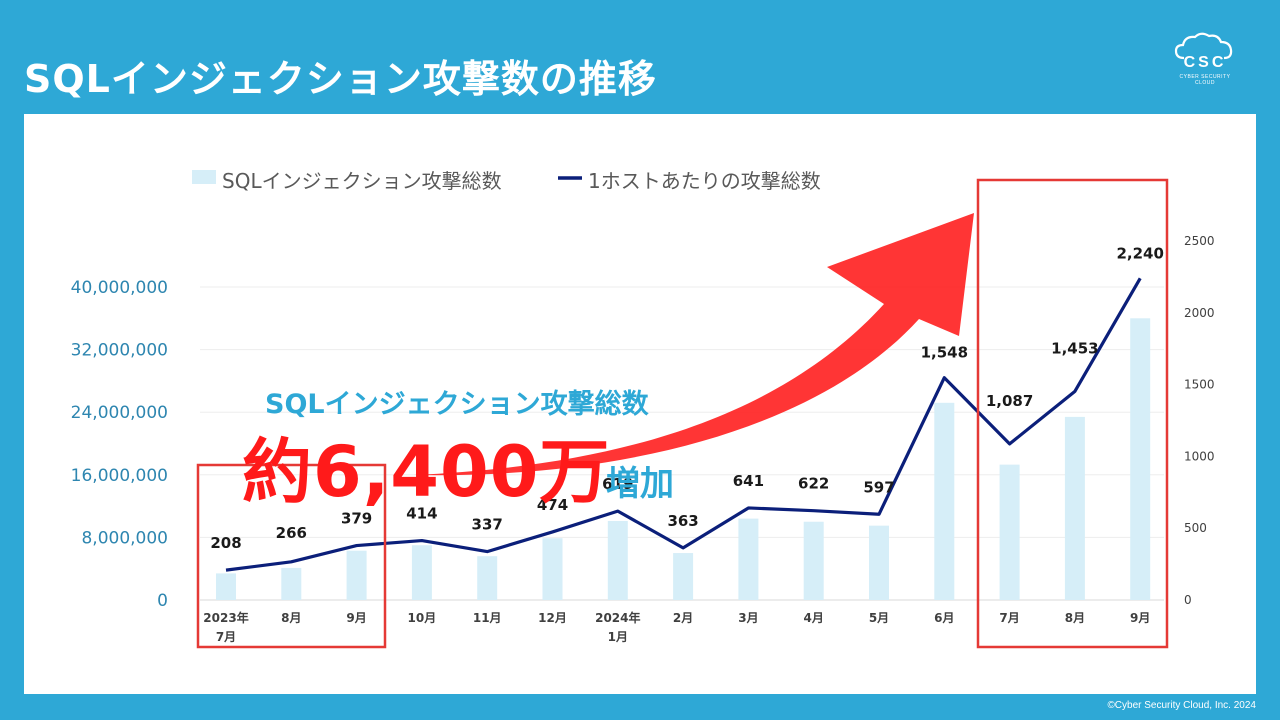  Describe the element at coordinates (291, 533) in the screenshot. I see `data-label: 266` at that location.